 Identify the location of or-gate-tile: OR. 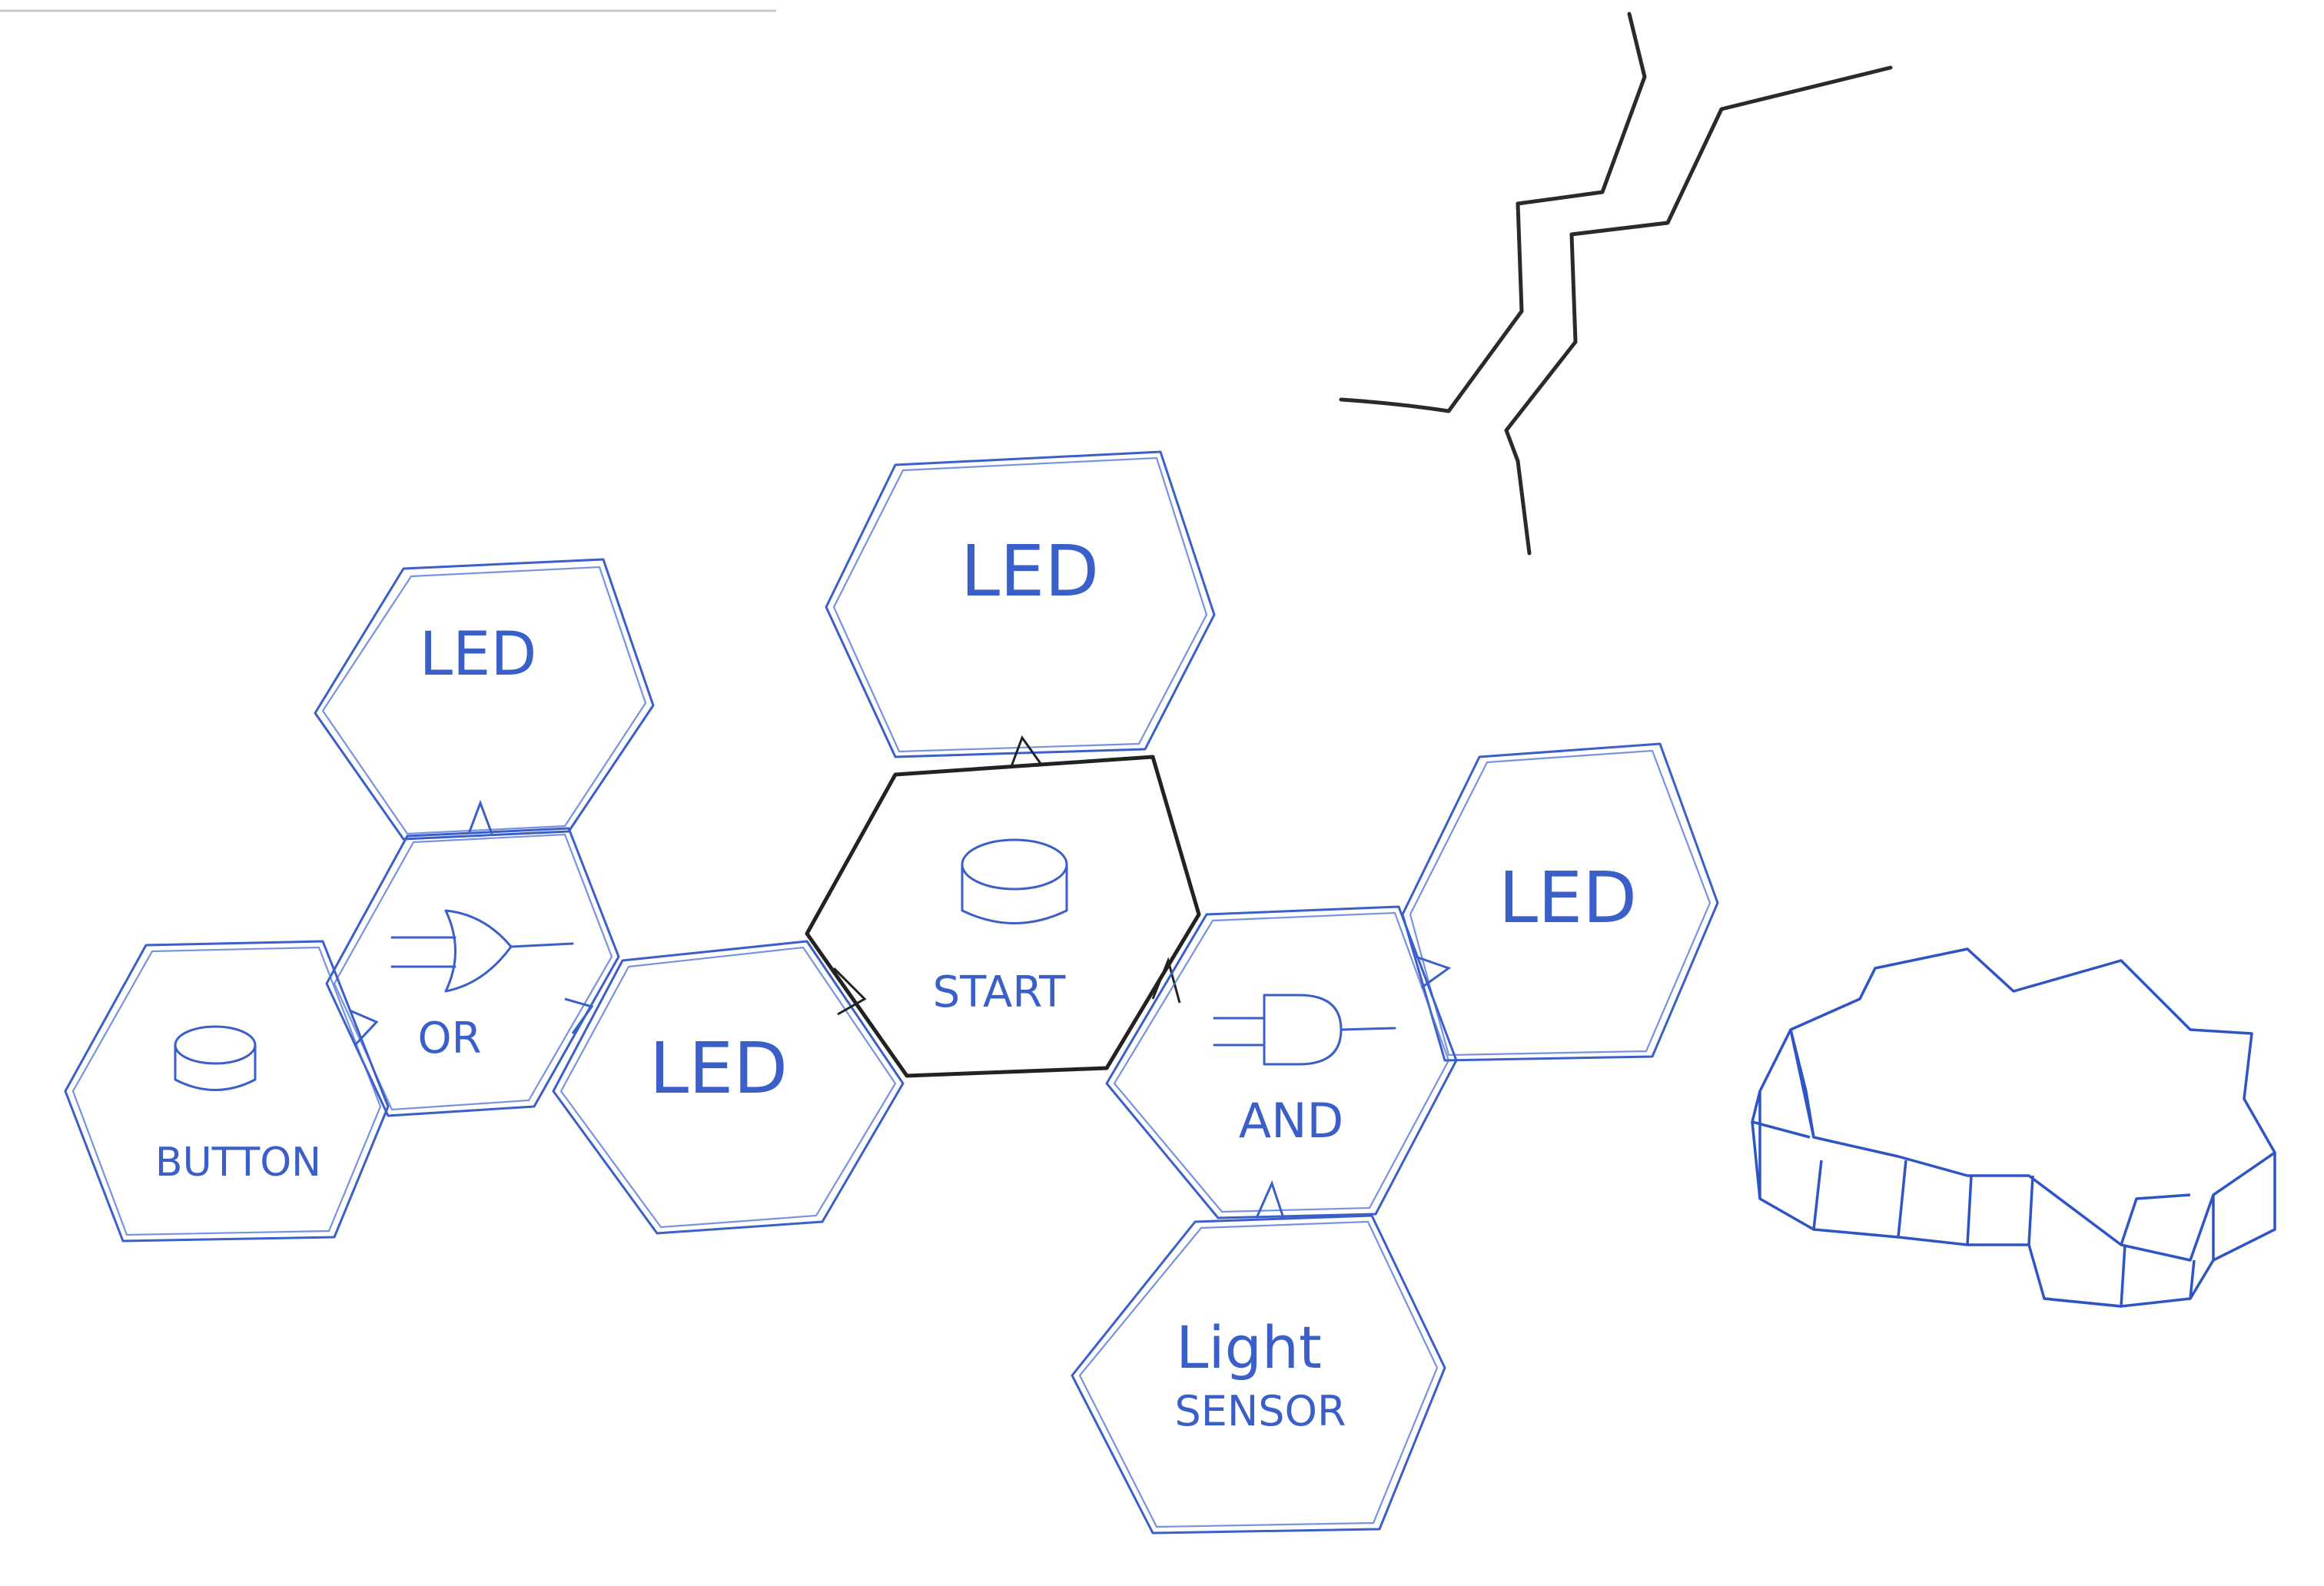
(472, 972).